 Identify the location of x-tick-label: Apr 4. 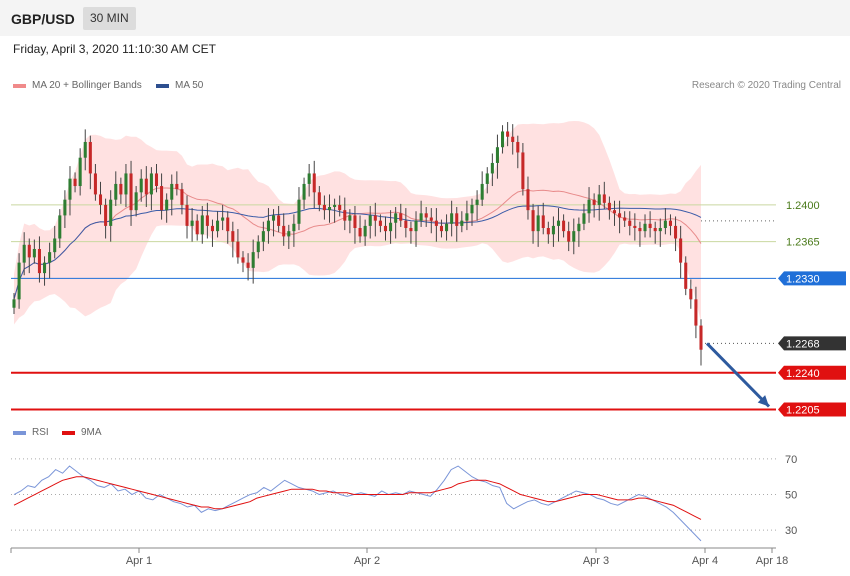
(705, 561).